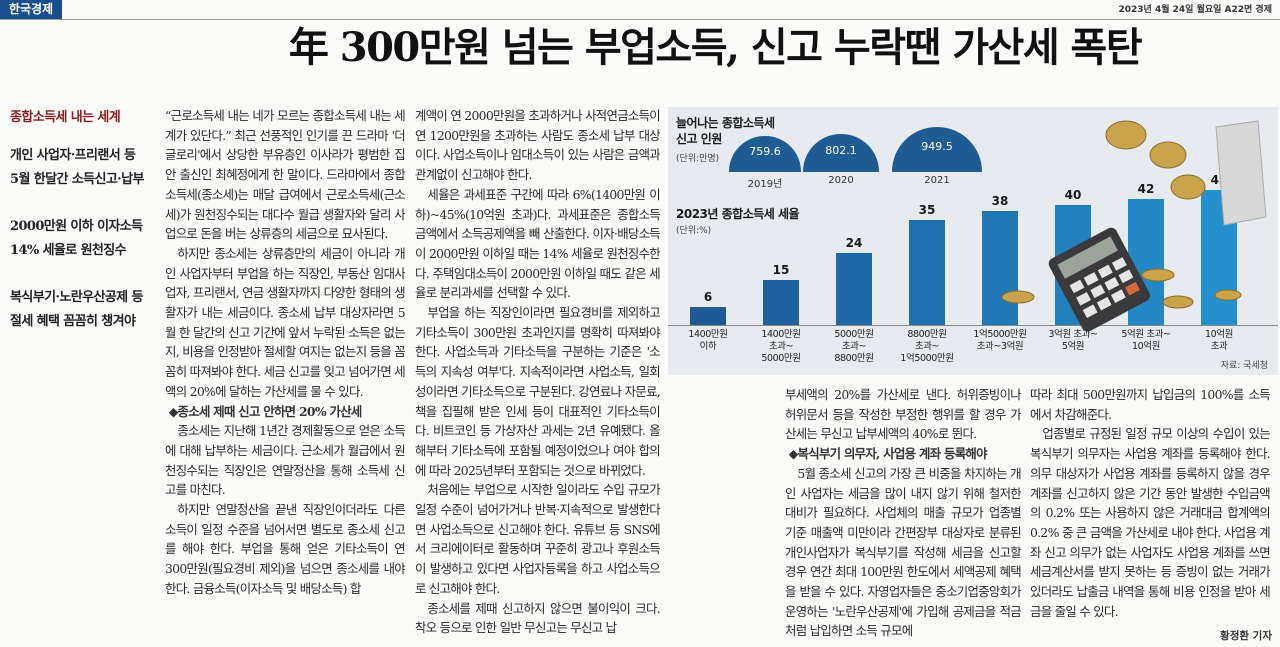 Image resolution: width=1280 pixels, height=647 pixels. I want to click on dateline: 2023년 4월 24일 월요일 A22면 경제, so click(1195, 10).